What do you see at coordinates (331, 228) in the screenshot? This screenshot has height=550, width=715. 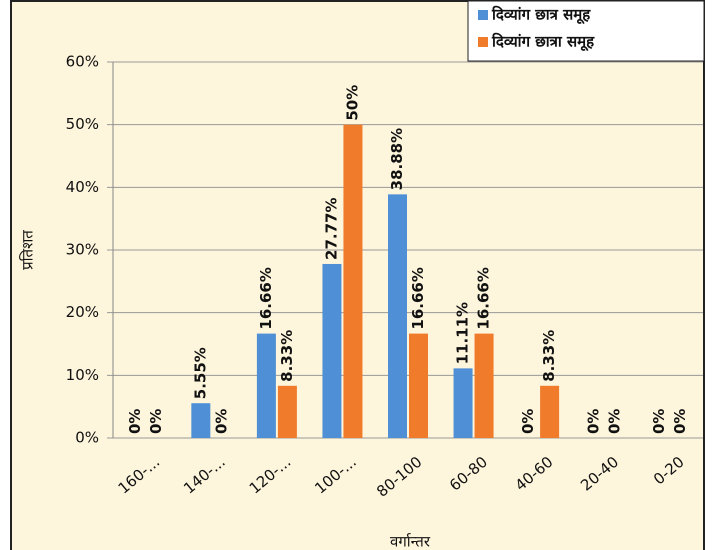 I see `data-label: 27.77%` at bounding box center [331, 228].